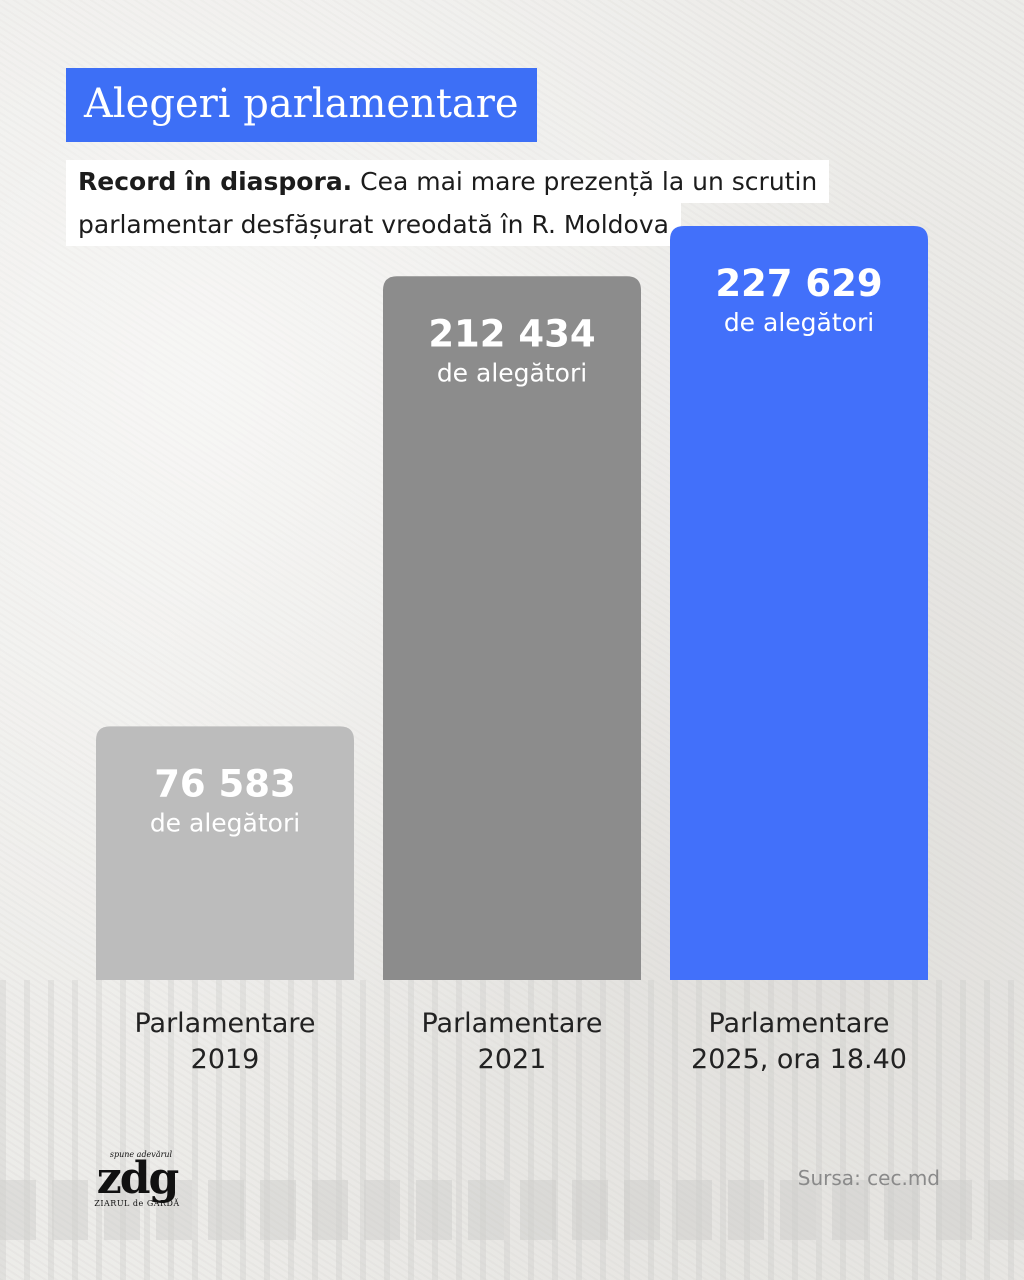 The width and height of the screenshot is (1024, 1280). What do you see at coordinates (512, 1059) in the screenshot?
I see `category-label-2021-line-2: 2021` at bounding box center [512, 1059].